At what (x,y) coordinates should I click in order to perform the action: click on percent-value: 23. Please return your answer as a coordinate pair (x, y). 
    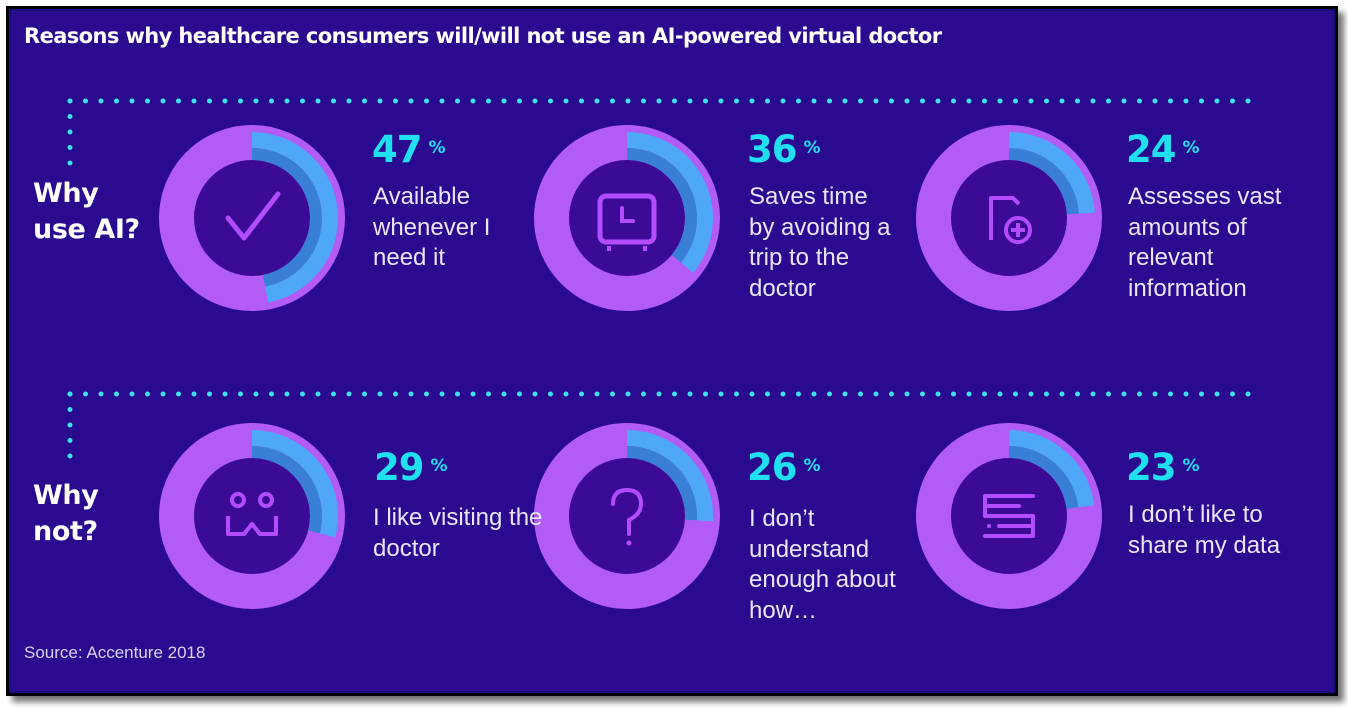
    Looking at the image, I should click on (1151, 467).